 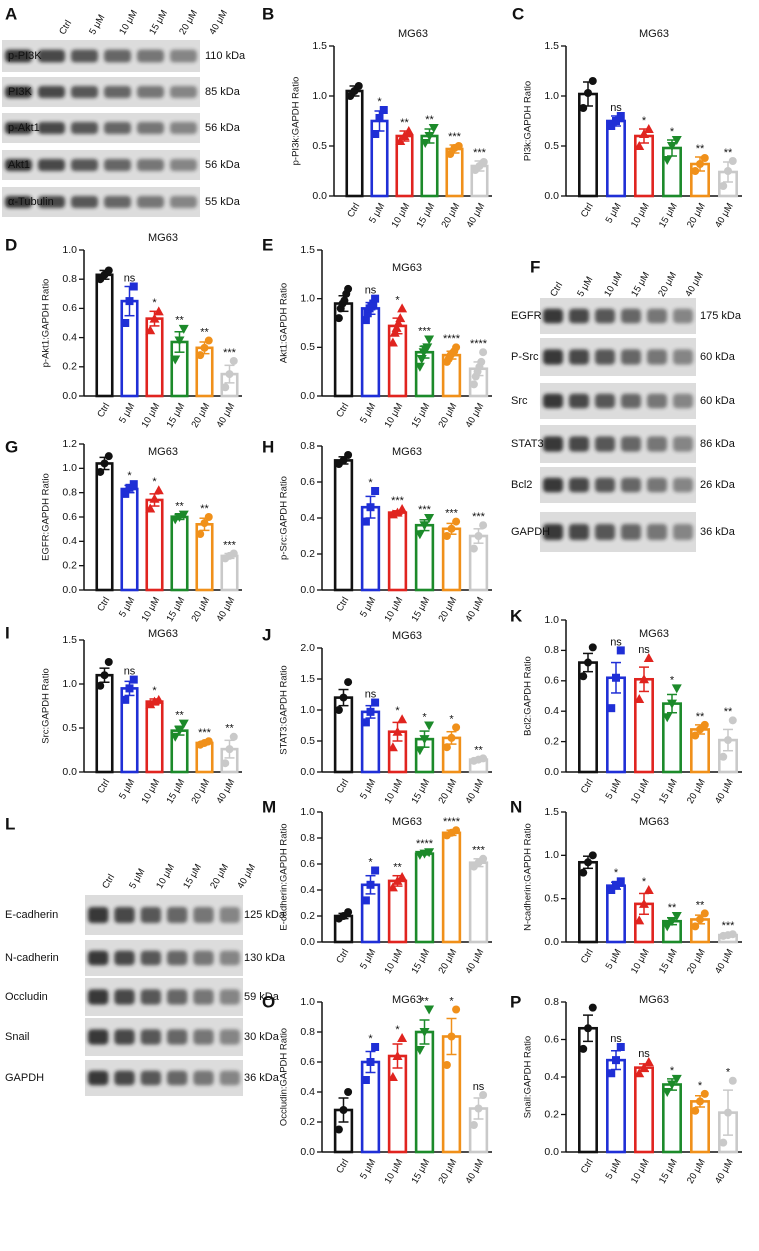 I want to click on panel-letter: M, so click(x=269, y=806).